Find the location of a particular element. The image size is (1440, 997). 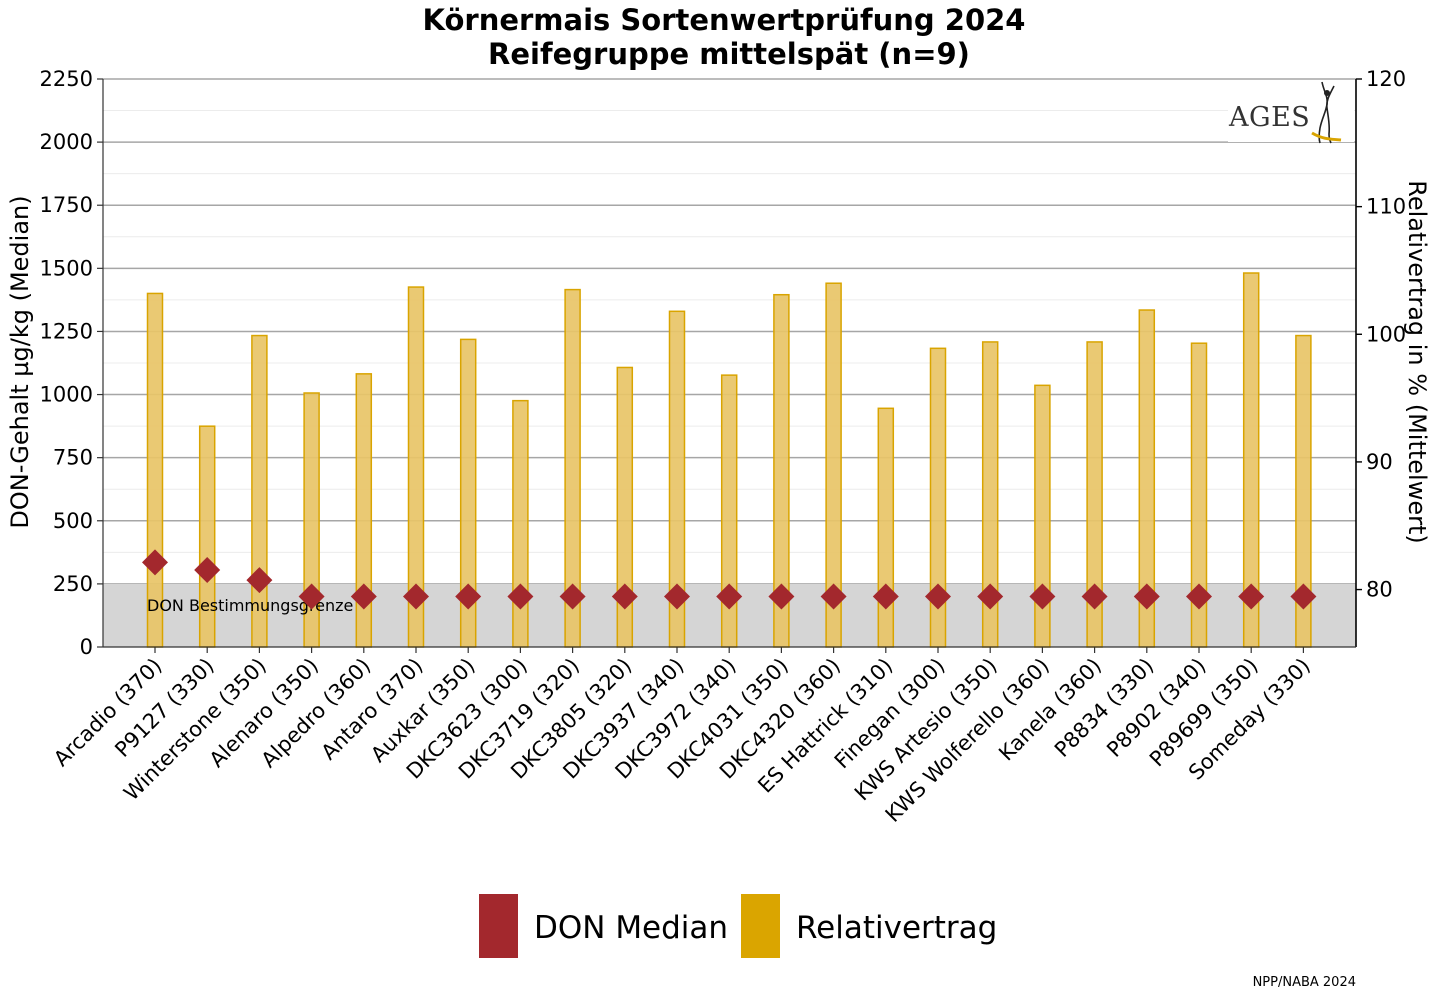

detection-limit-label: DON Bestimmungsgrenze is located at coordinates (250, 605).